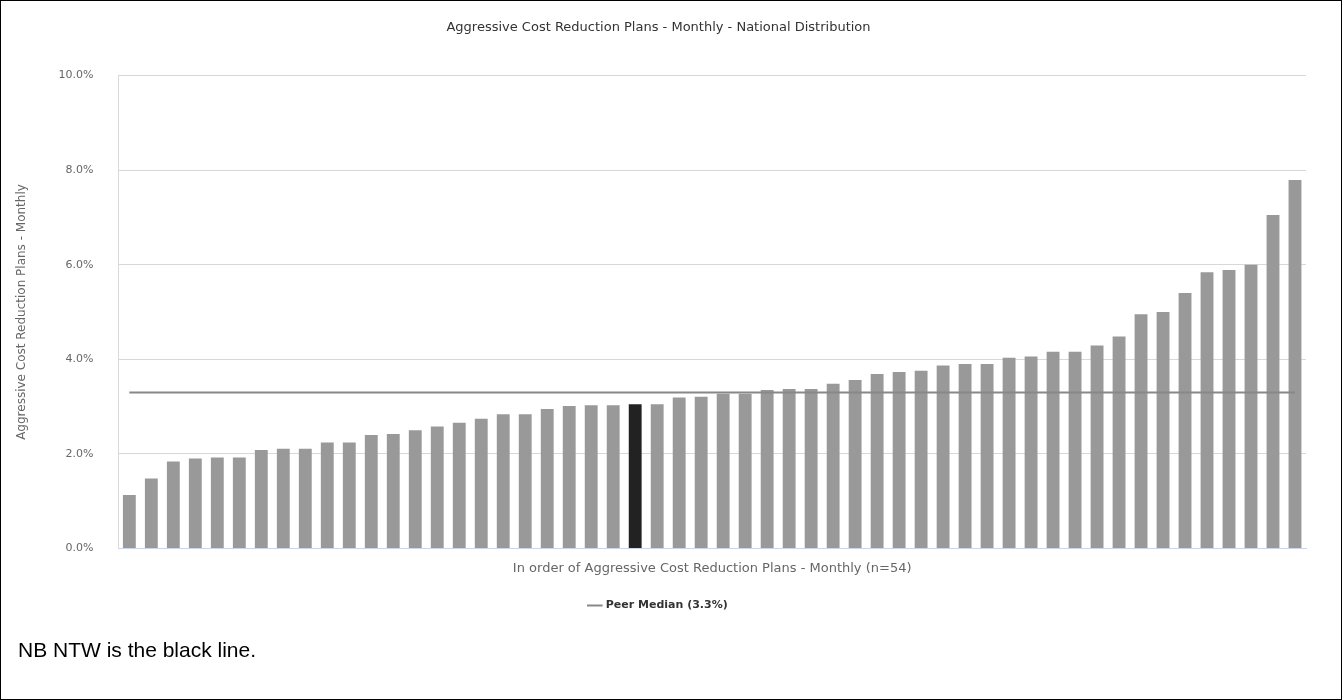 Image resolution: width=1342 pixels, height=700 pixels. I want to click on y-tick-label: 10.0%, so click(76, 75).